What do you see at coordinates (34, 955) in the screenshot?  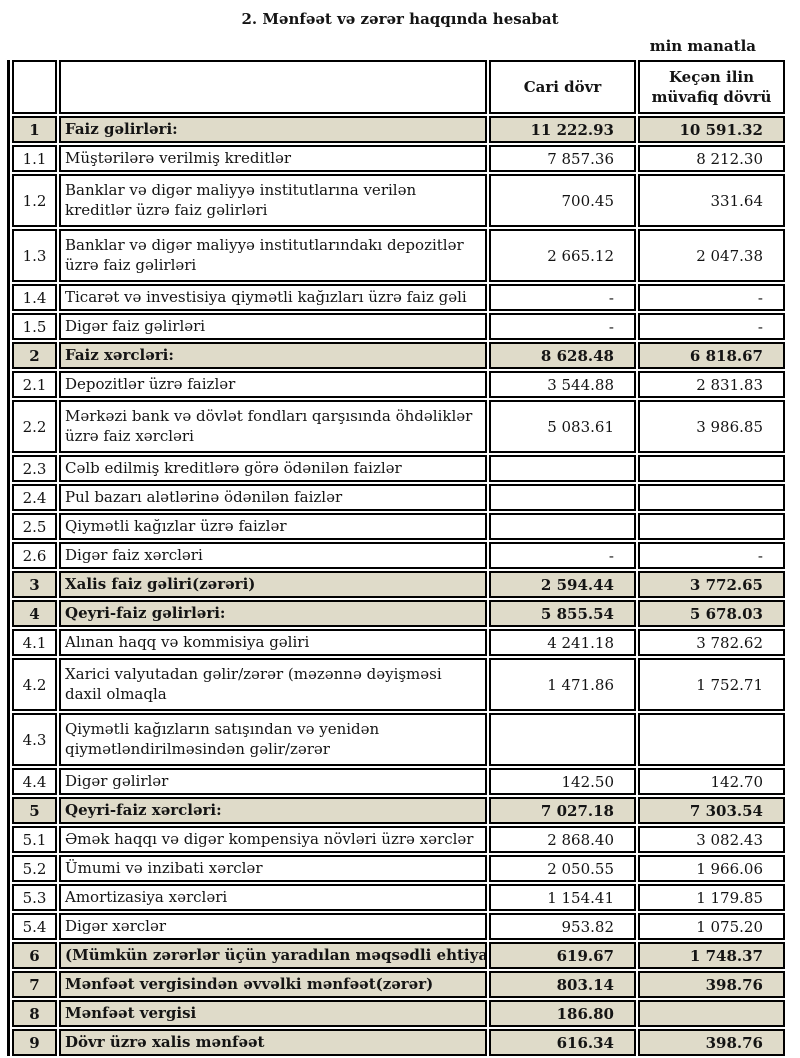 I see `row-number: 6` at bounding box center [34, 955].